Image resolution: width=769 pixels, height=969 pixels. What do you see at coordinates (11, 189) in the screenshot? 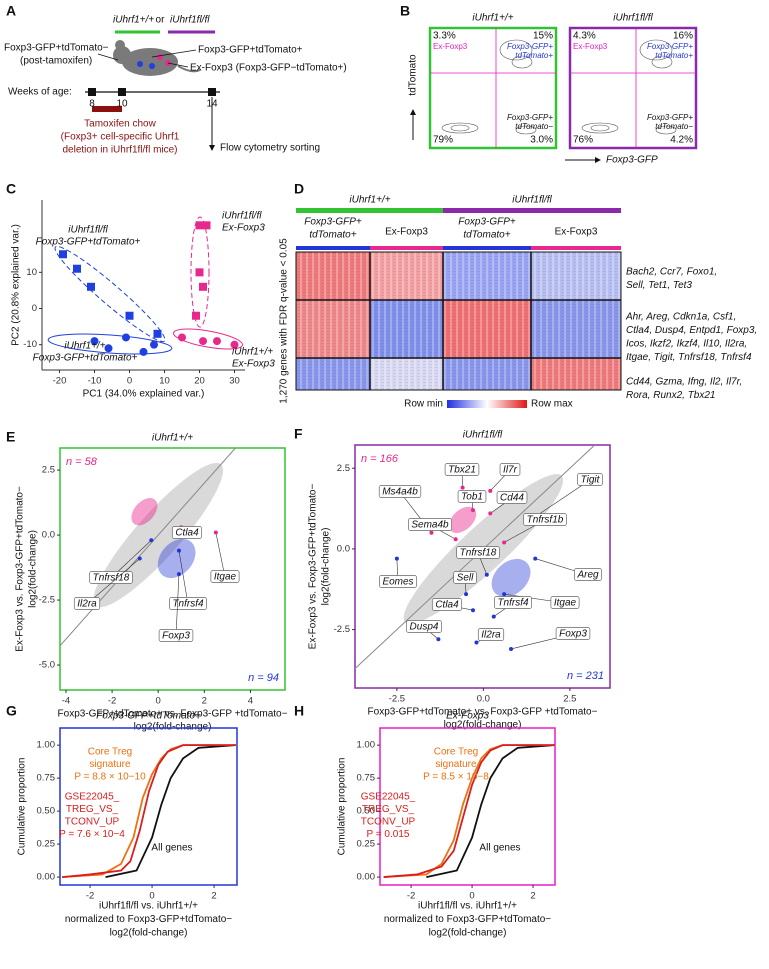
I see `panel-letter: C` at bounding box center [11, 189].